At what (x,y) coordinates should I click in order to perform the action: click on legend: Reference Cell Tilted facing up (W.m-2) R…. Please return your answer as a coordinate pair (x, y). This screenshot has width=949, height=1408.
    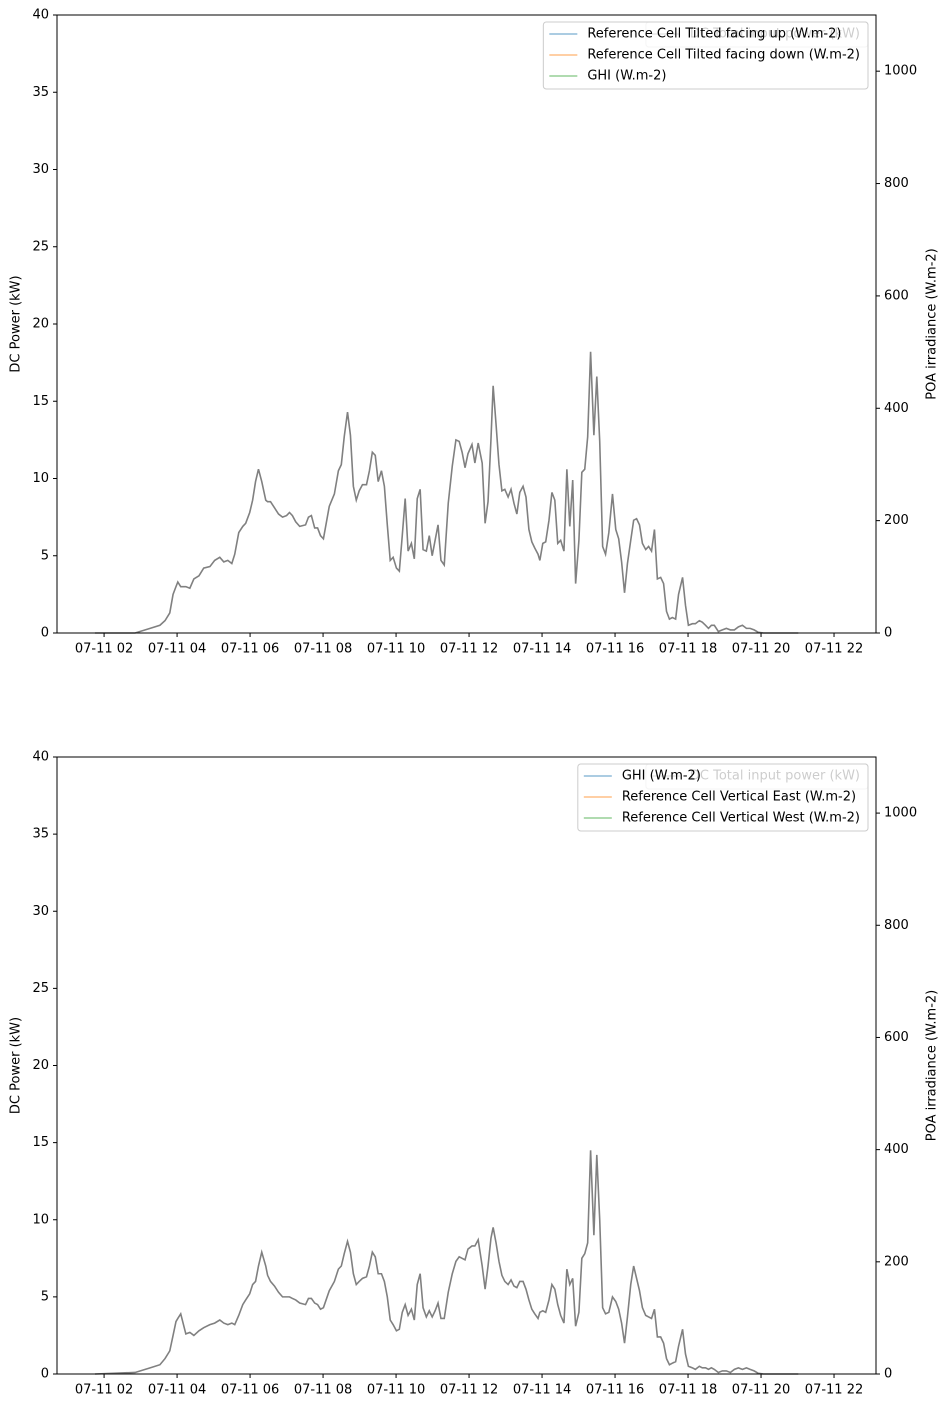
    Looking at the image, I should click on (705, 55).